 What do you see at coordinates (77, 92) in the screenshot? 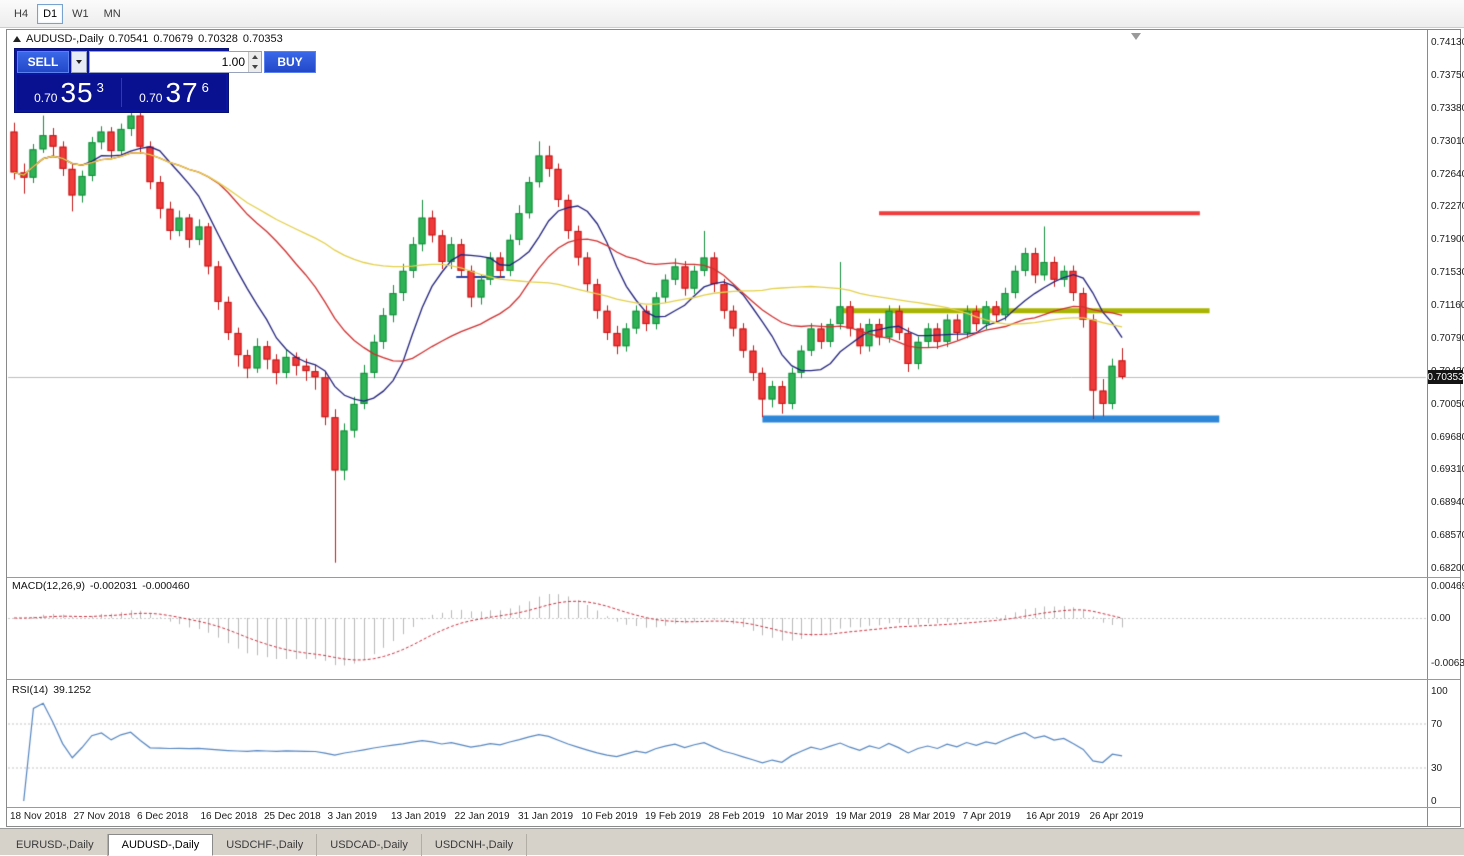
I see `sell-price-pips: 35` at bounding box center [77, 92].